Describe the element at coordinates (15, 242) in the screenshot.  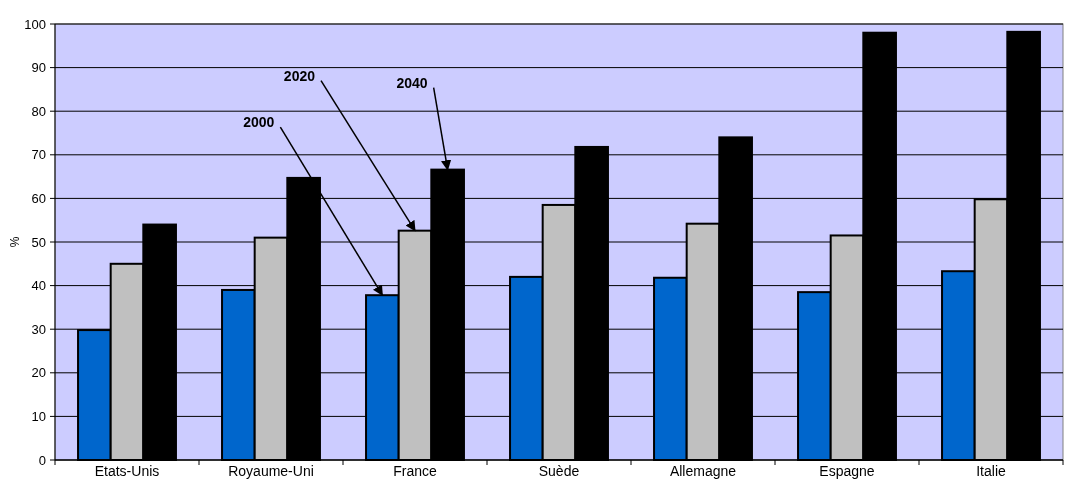
I see `y-axis-title: %` at that location.